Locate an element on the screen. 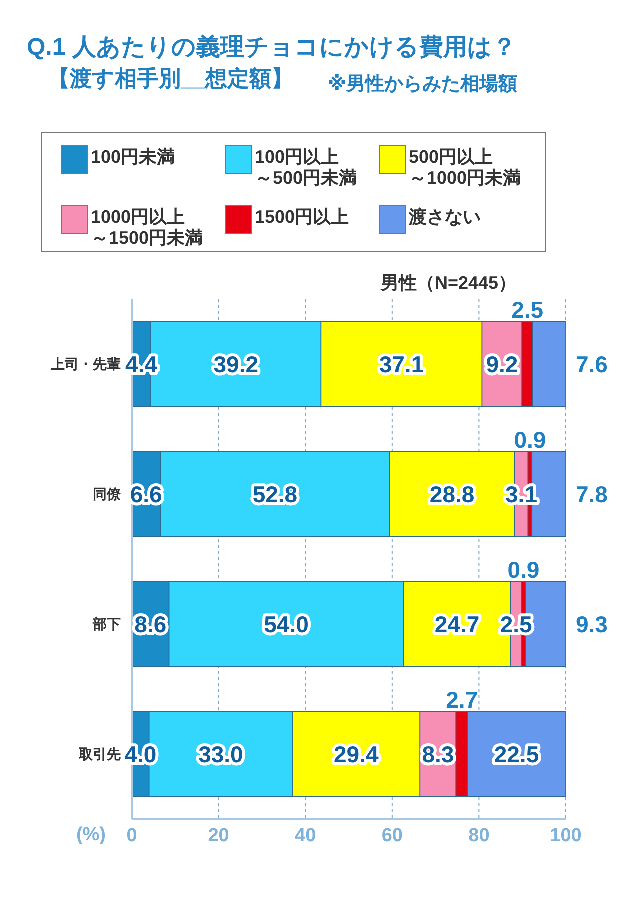  x-tick-label: 60 is located at coordinates (392, 835).